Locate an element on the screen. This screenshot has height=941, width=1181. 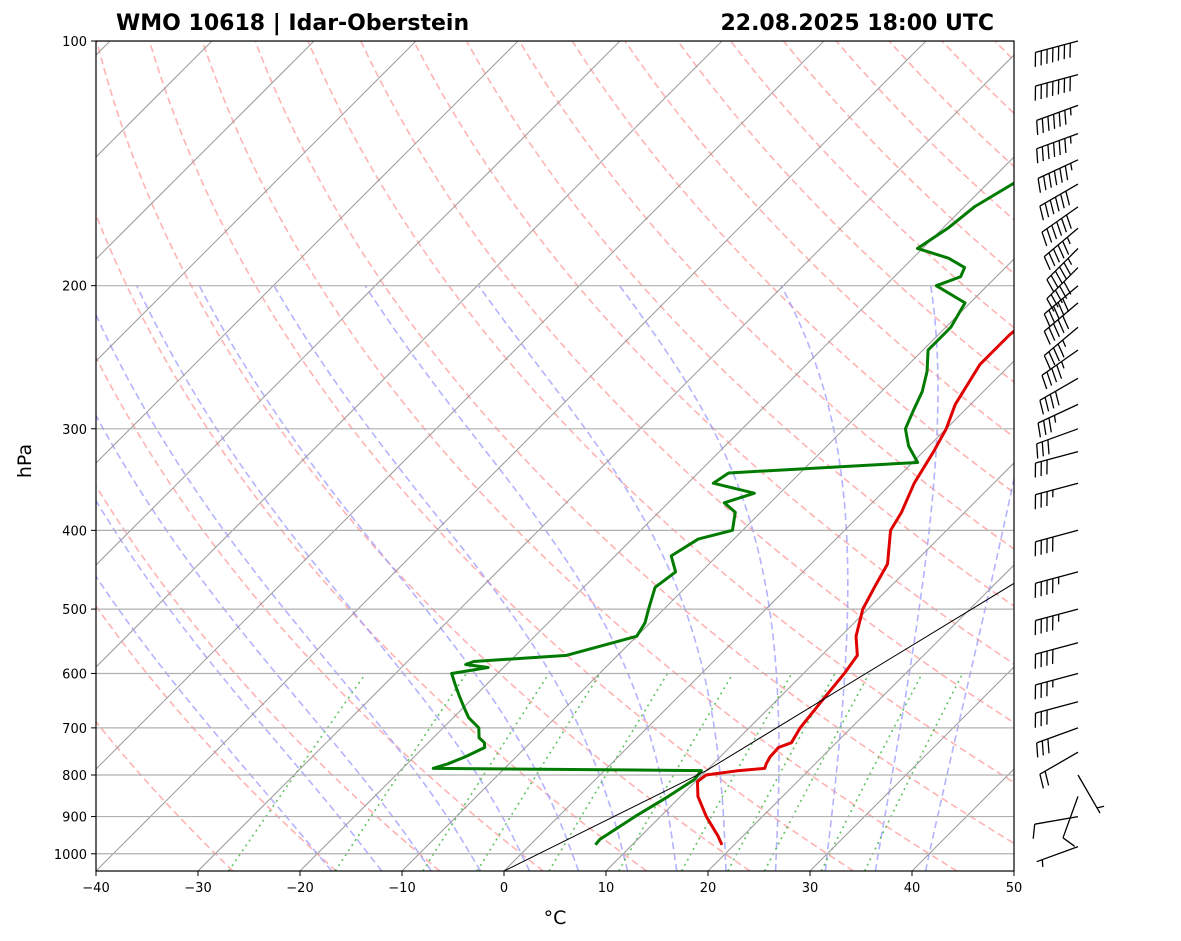
y-tick-label: 900 is located at coordinates (74, 818).